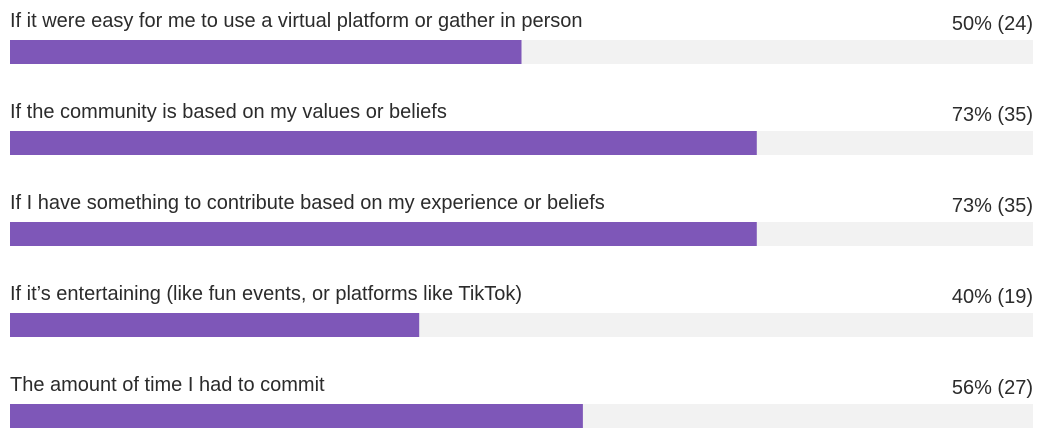 This screenshot has width=1039, height=428. Describe the element at coordinates (992, 388) in the screenshot. I see `value-label: 56% (27)` at that location.